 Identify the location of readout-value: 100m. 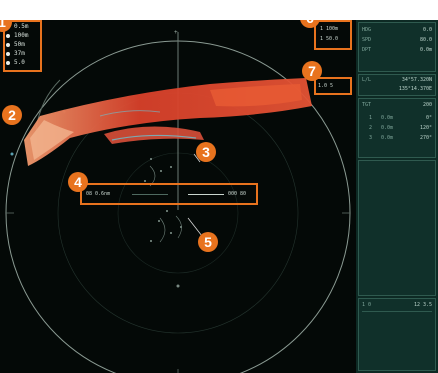
(21, 35).